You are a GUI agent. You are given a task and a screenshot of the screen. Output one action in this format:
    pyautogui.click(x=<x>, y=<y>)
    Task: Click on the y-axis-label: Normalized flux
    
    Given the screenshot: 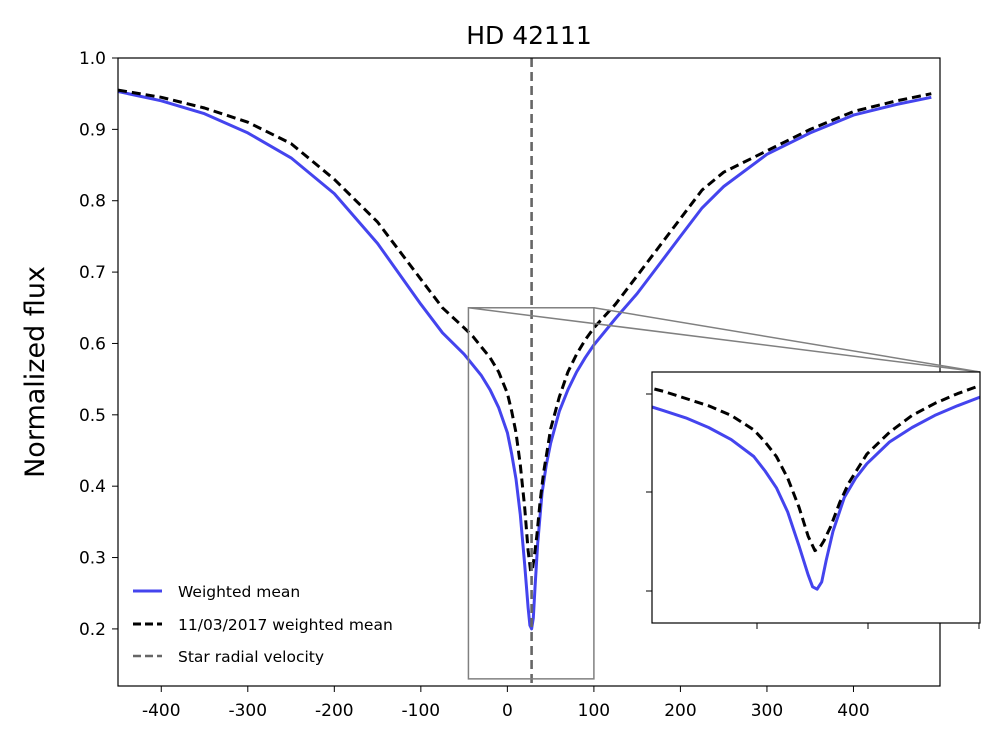 What is the action you would take?
    pyautogui.click(x=35, y=372)
    